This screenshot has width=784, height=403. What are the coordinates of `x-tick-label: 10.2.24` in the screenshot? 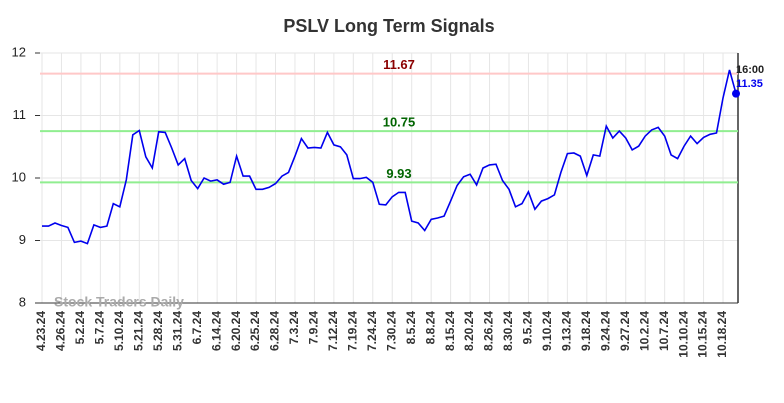 It's located at (644, 331).